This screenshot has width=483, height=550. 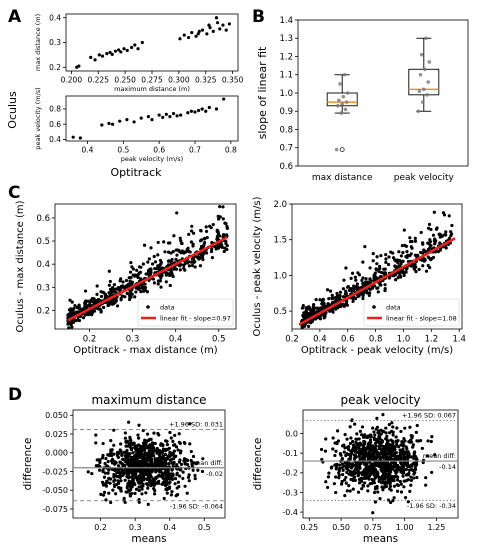 I want to click on y-tick-label: -0.050, so click(x=55, y=490).